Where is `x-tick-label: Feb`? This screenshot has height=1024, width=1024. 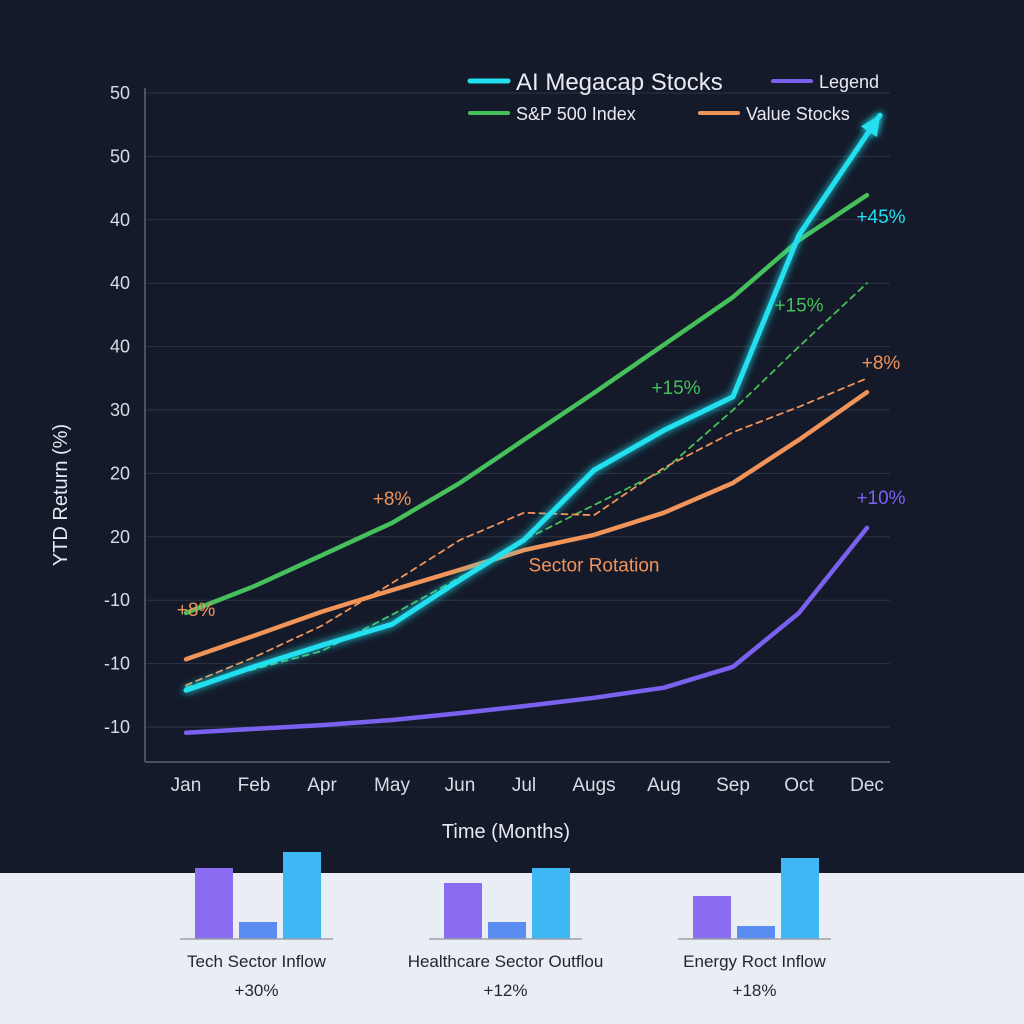 x-tick-label: Feb is located at coordinates (254, 785).